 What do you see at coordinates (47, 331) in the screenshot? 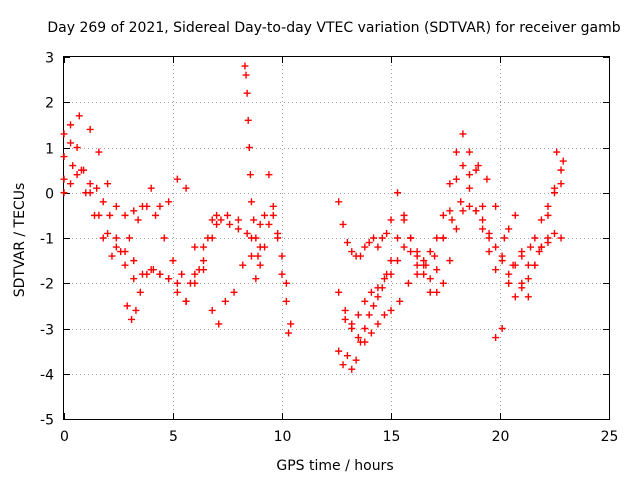
I see `y-tick-label: -3` at bounding box center [47, 331].